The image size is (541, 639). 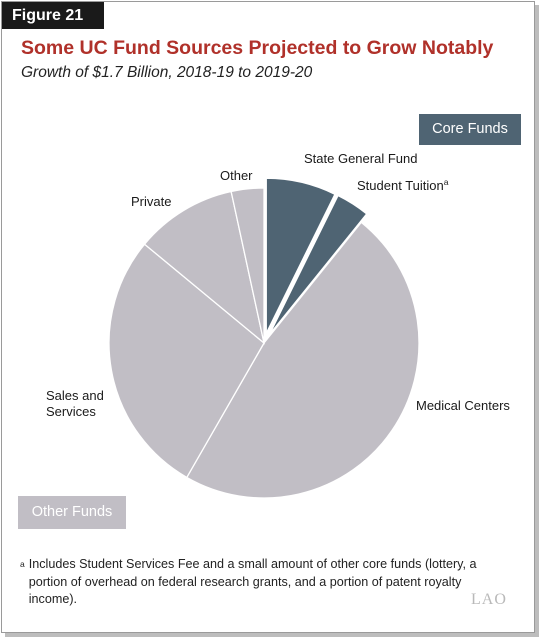 I want to click on slice-label-other: Other, so click(x=236, y=175).